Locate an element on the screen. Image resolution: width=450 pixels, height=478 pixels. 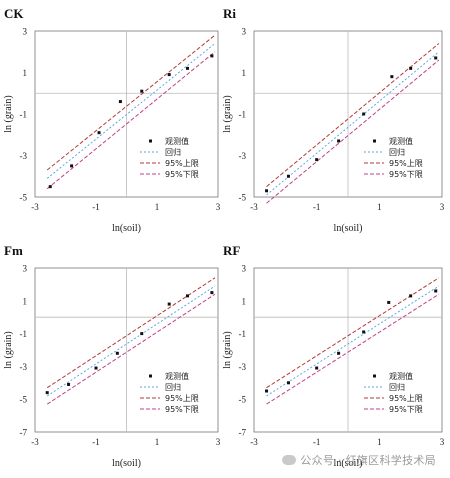
panel-title: RF is located at coordinates (231, 250).